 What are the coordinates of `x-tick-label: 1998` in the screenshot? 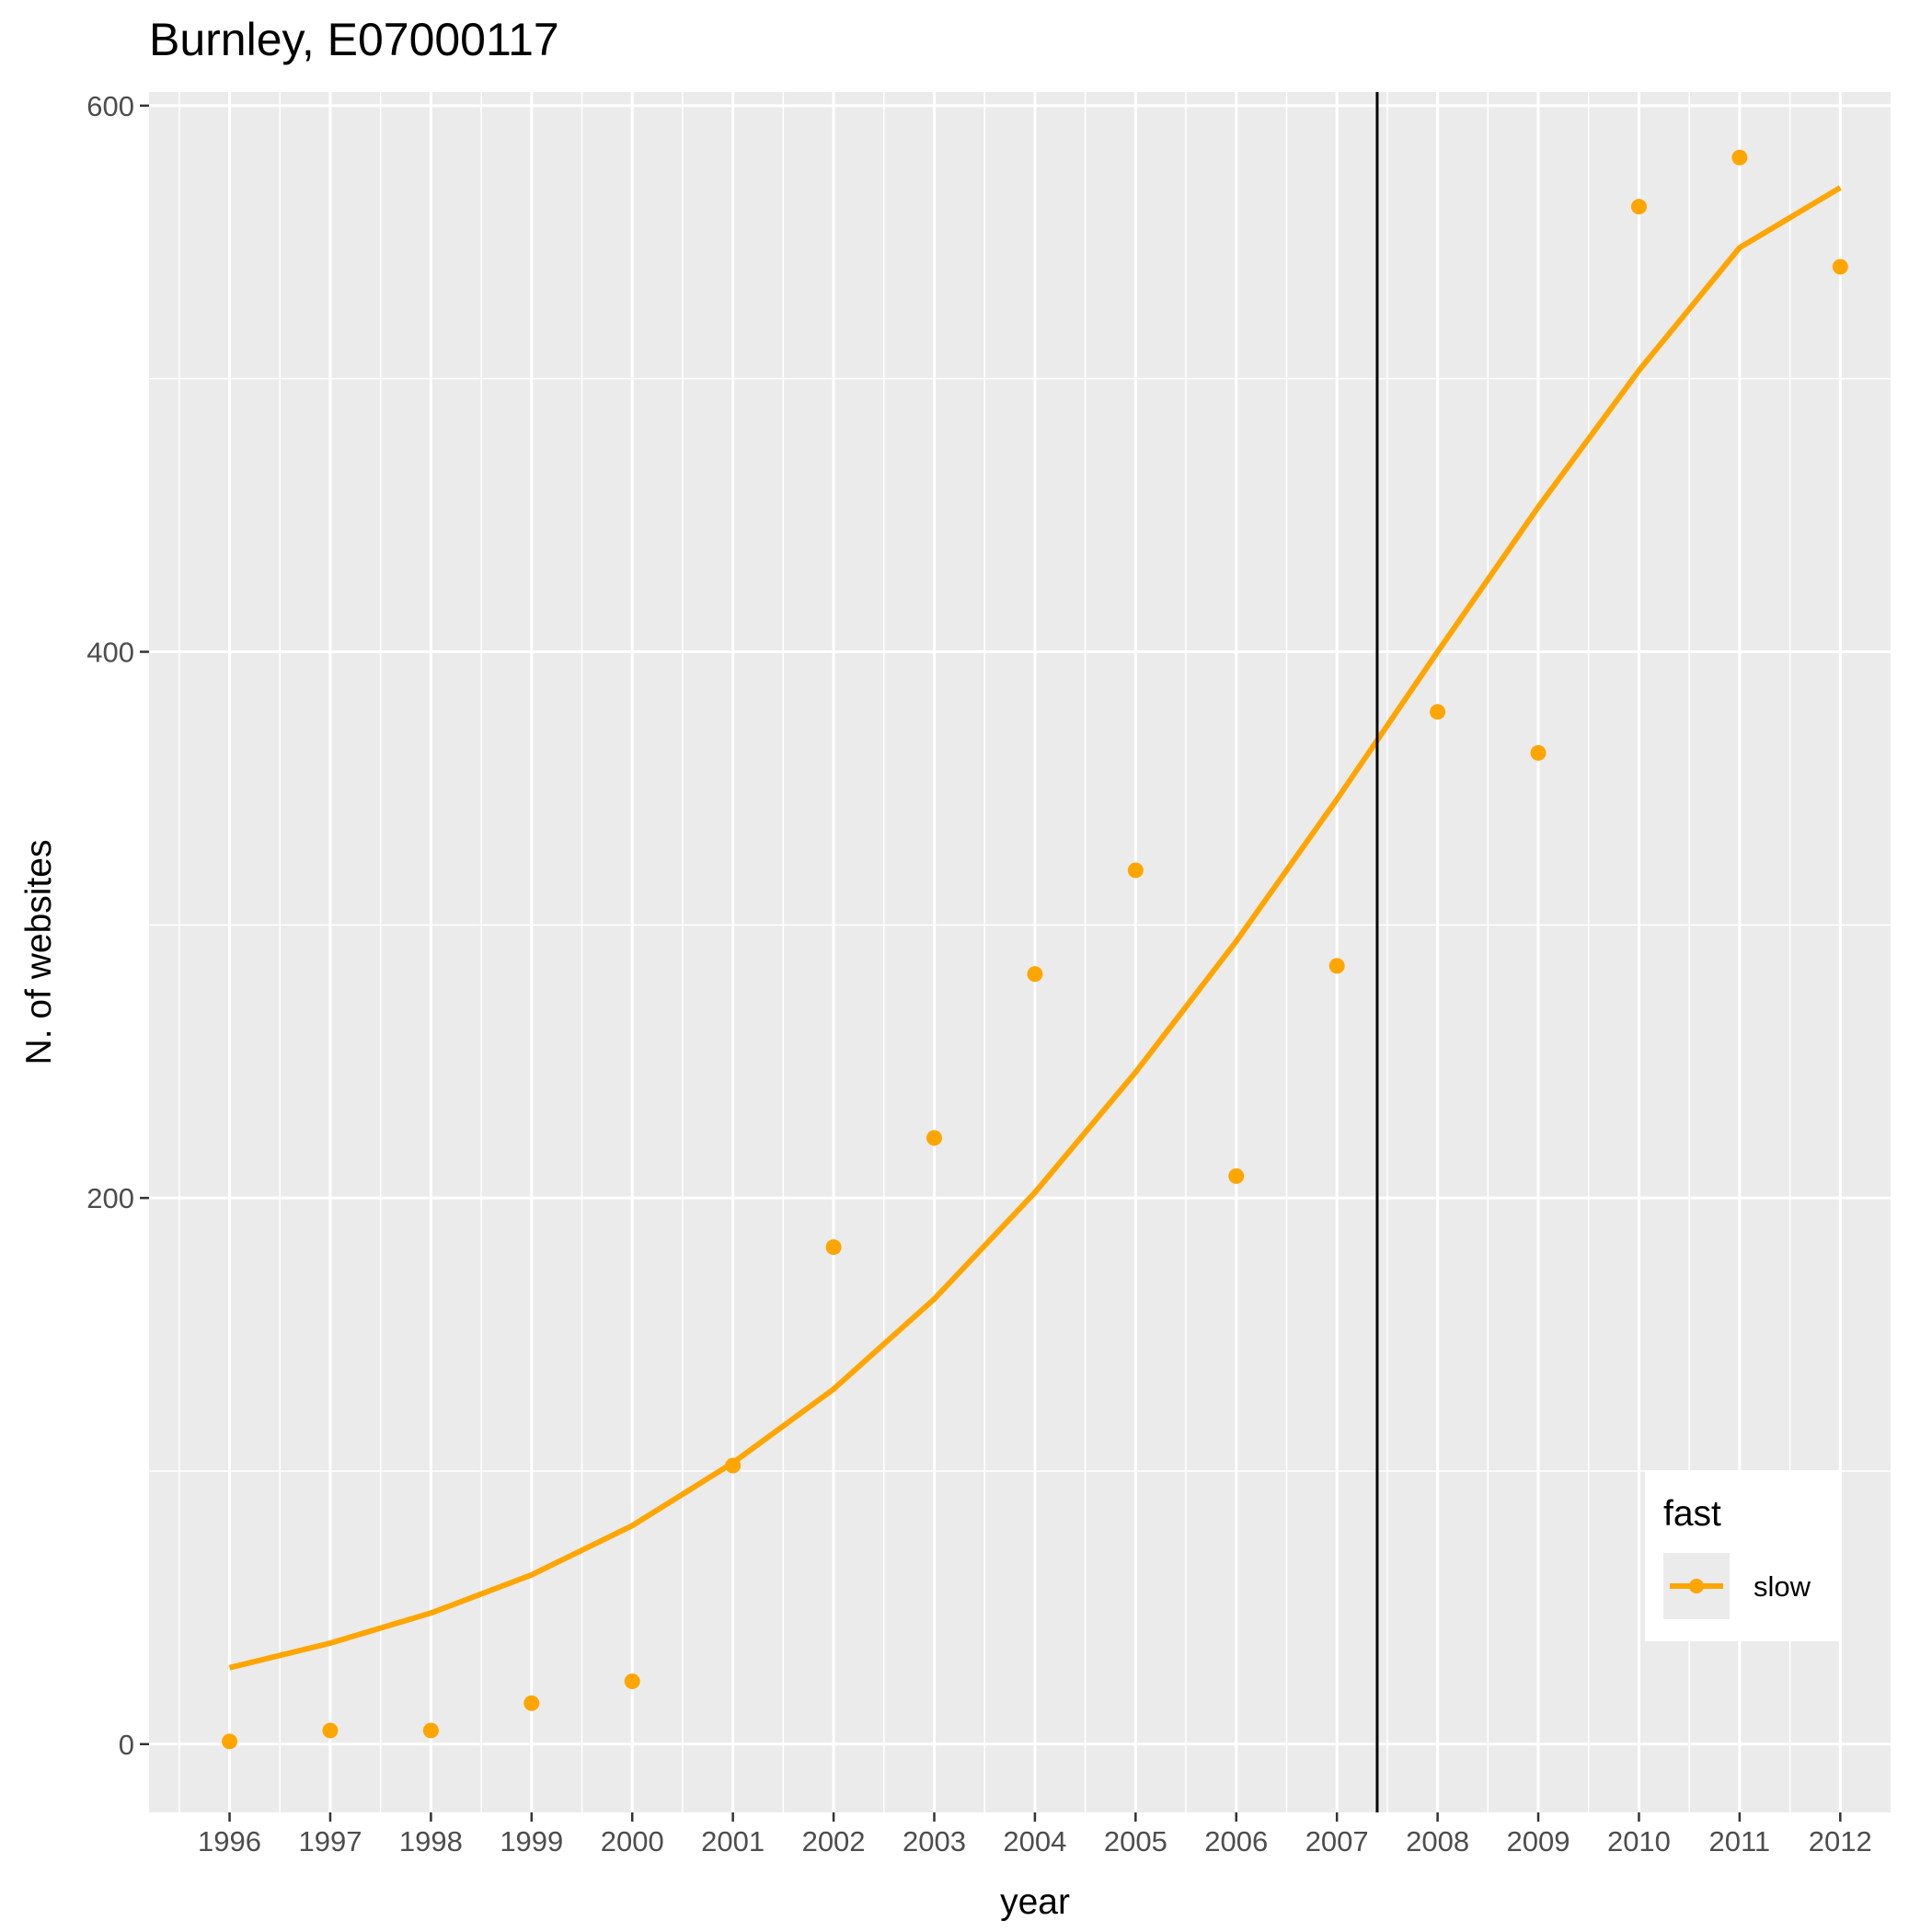 It's located at (431, 1841).